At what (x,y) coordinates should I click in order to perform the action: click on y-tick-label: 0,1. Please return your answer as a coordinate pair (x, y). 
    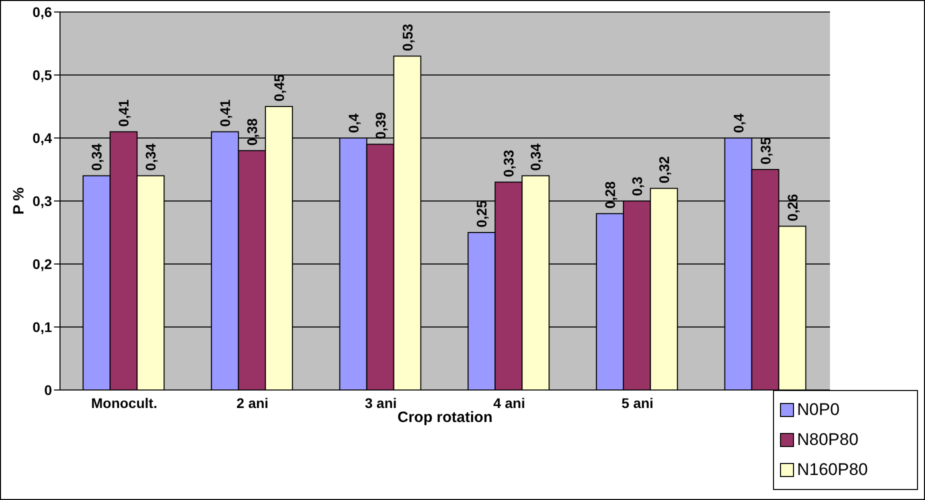
    Looking at the image, I should click on (42, 326).